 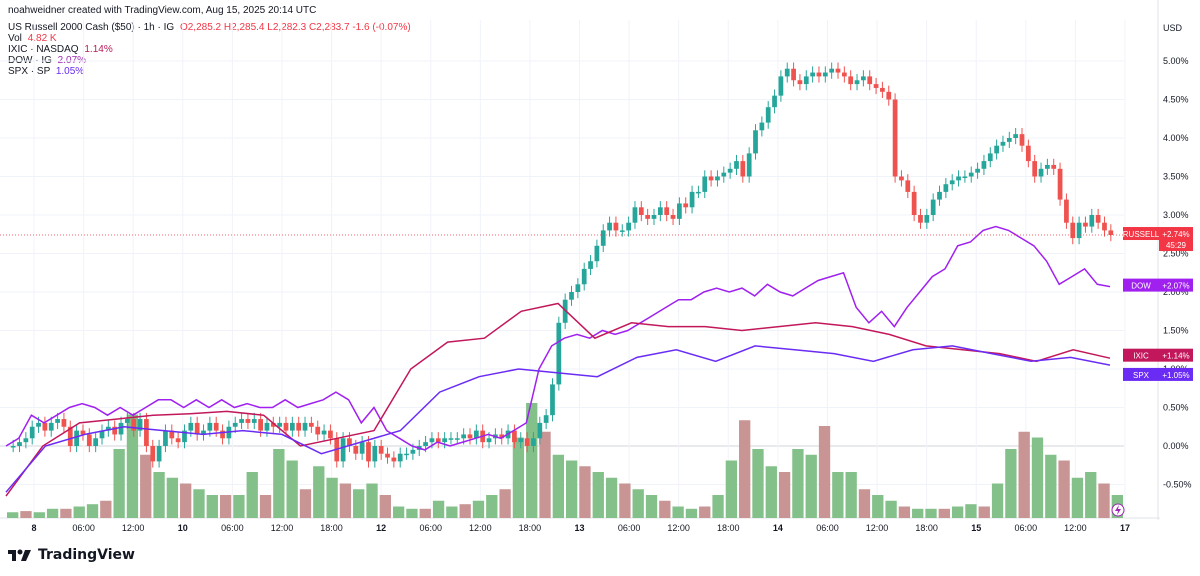 I want to click on y-tick-label: 2.00%, so click(x=1176, y=292).